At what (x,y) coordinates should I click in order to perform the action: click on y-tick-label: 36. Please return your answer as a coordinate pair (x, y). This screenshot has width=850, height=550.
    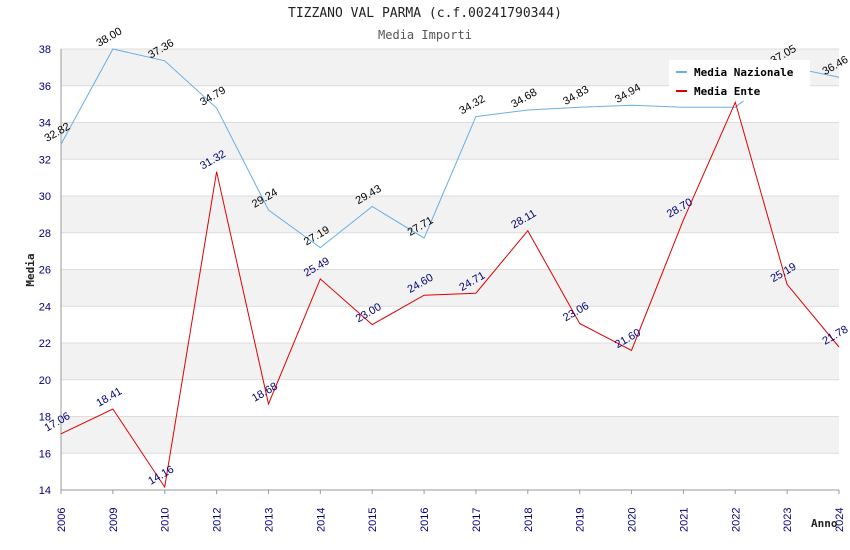
    Looking at the image, I should click on (45, 87).